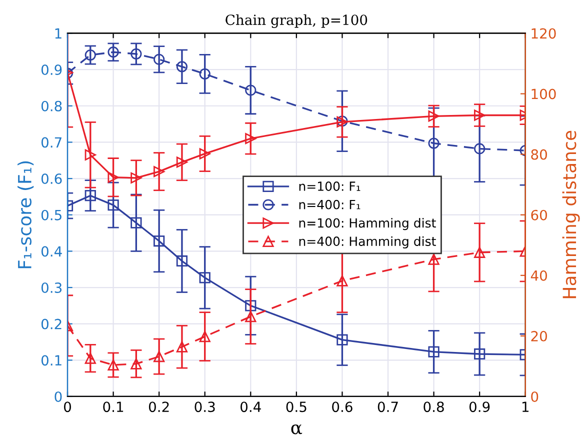 The width and height of the screenshot is (587, 443). I want to click on legend-label: n=100: Hamming dist, so click(367, 224).